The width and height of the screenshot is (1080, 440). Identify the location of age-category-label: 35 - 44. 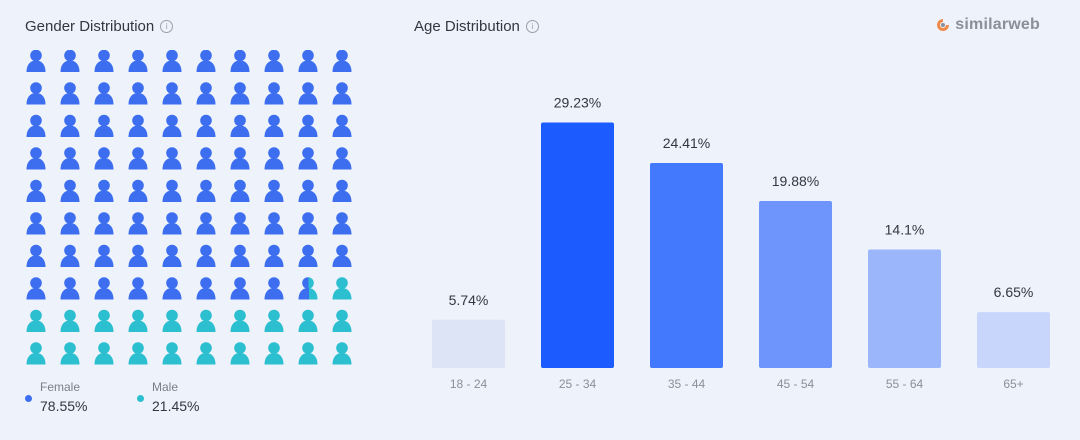
(687, 384).